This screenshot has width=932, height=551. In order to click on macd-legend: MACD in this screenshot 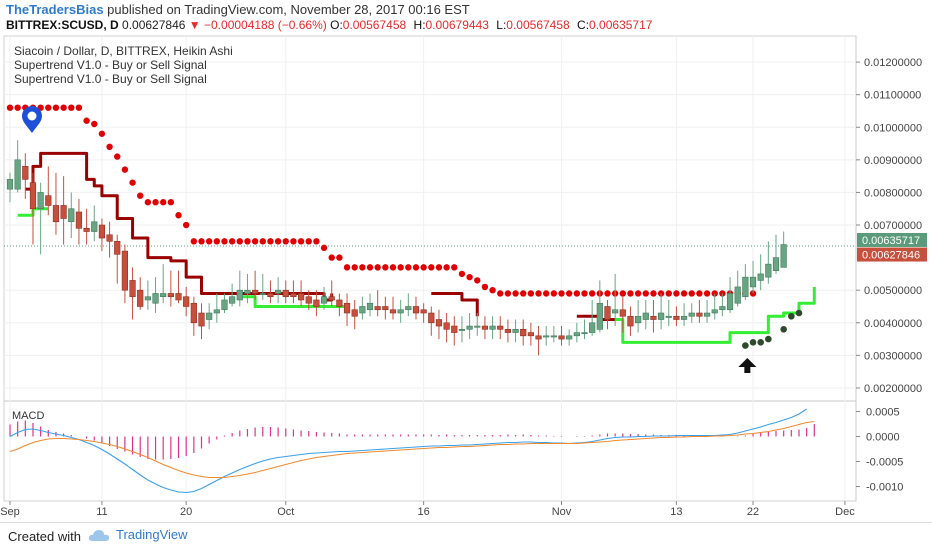, I will do `click(28, 416)`.